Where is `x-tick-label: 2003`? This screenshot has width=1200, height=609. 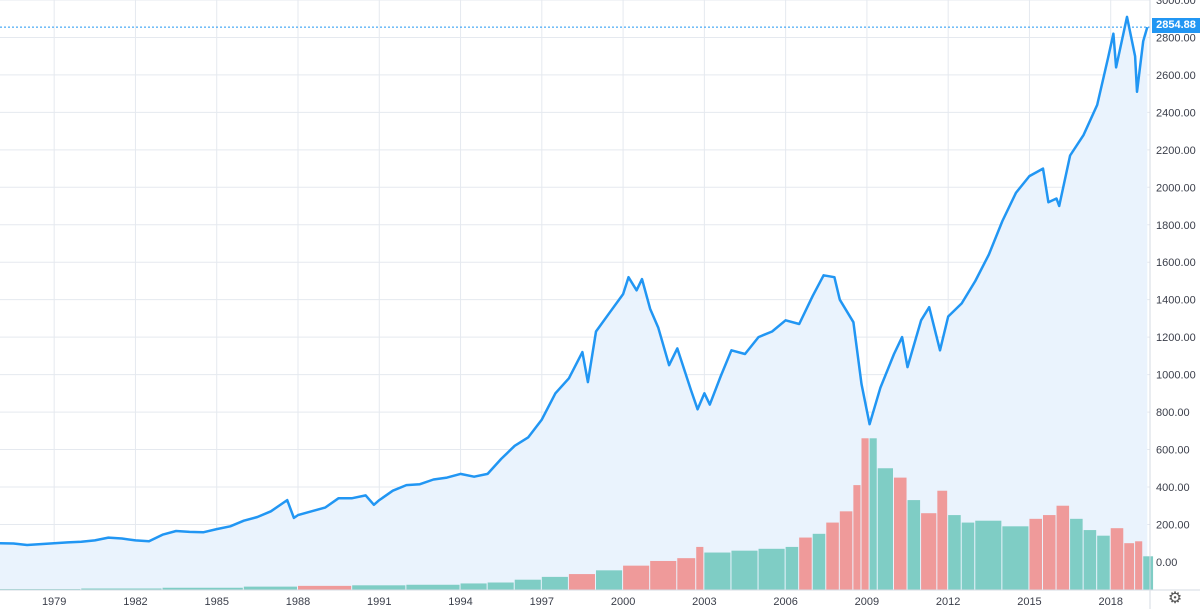
x-tick-label: 2003 is located at coordinates (704, 602).